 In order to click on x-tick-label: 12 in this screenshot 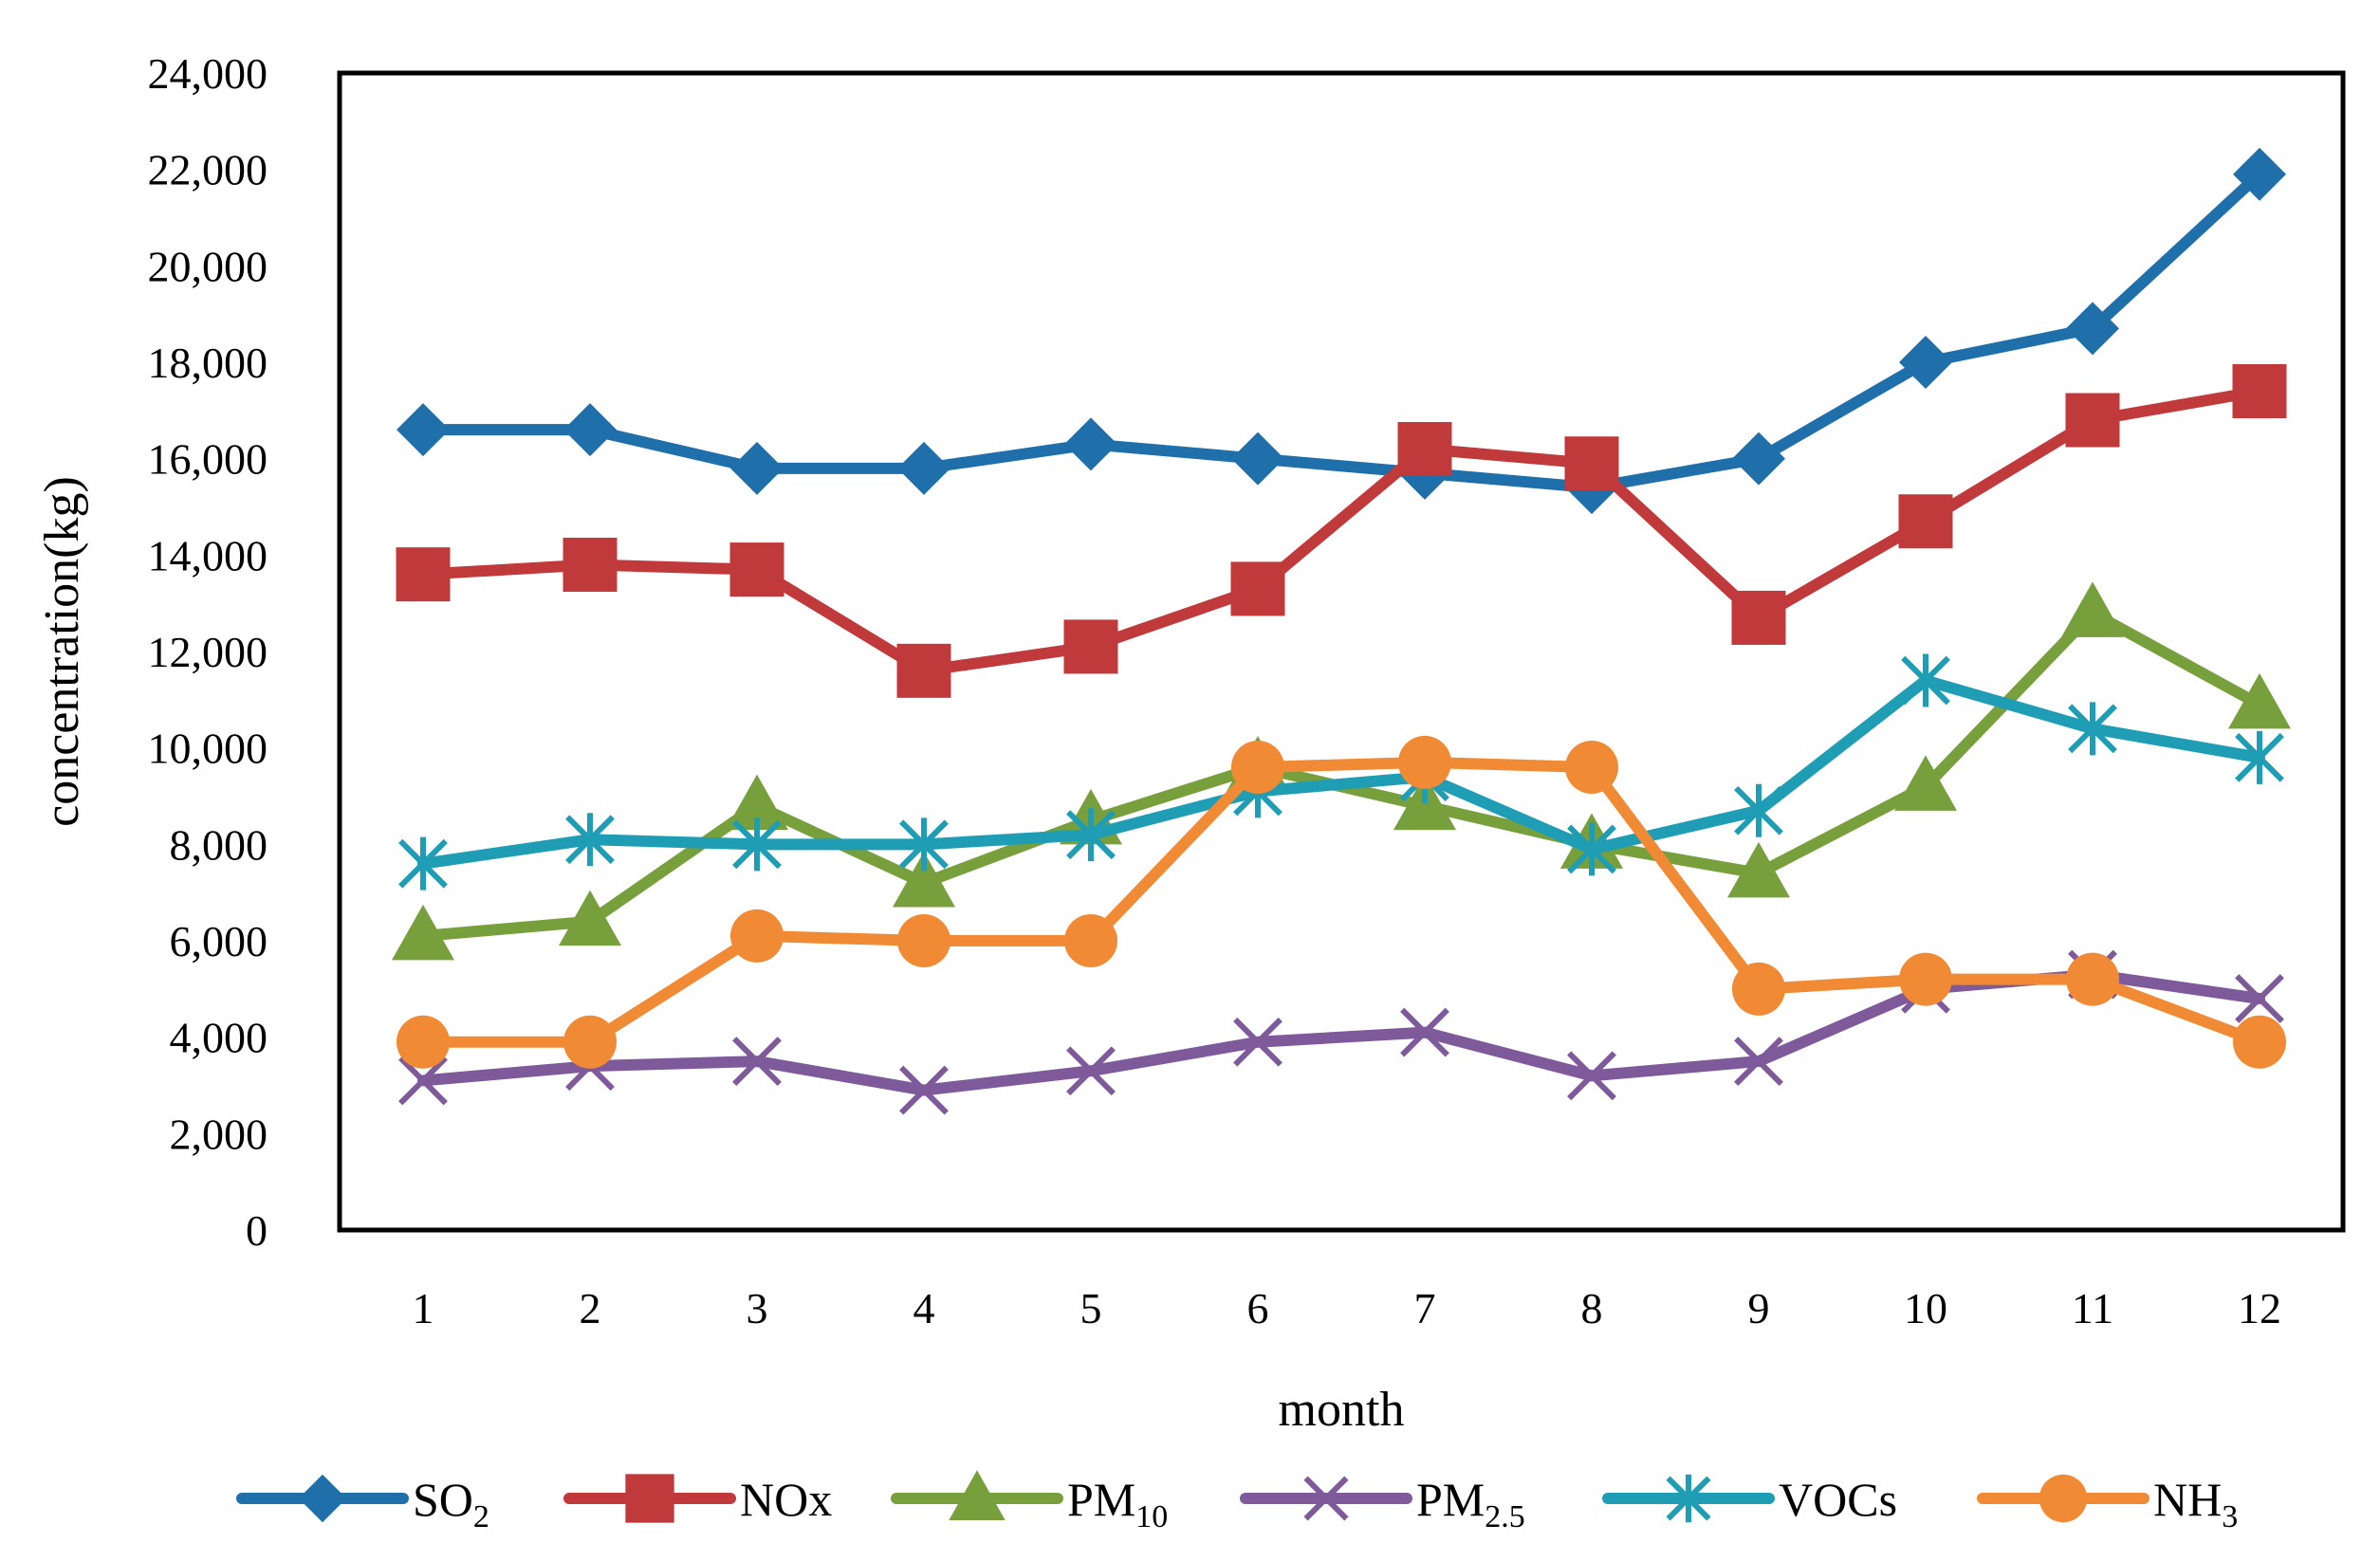, I will do `click(2259, 1308)`.